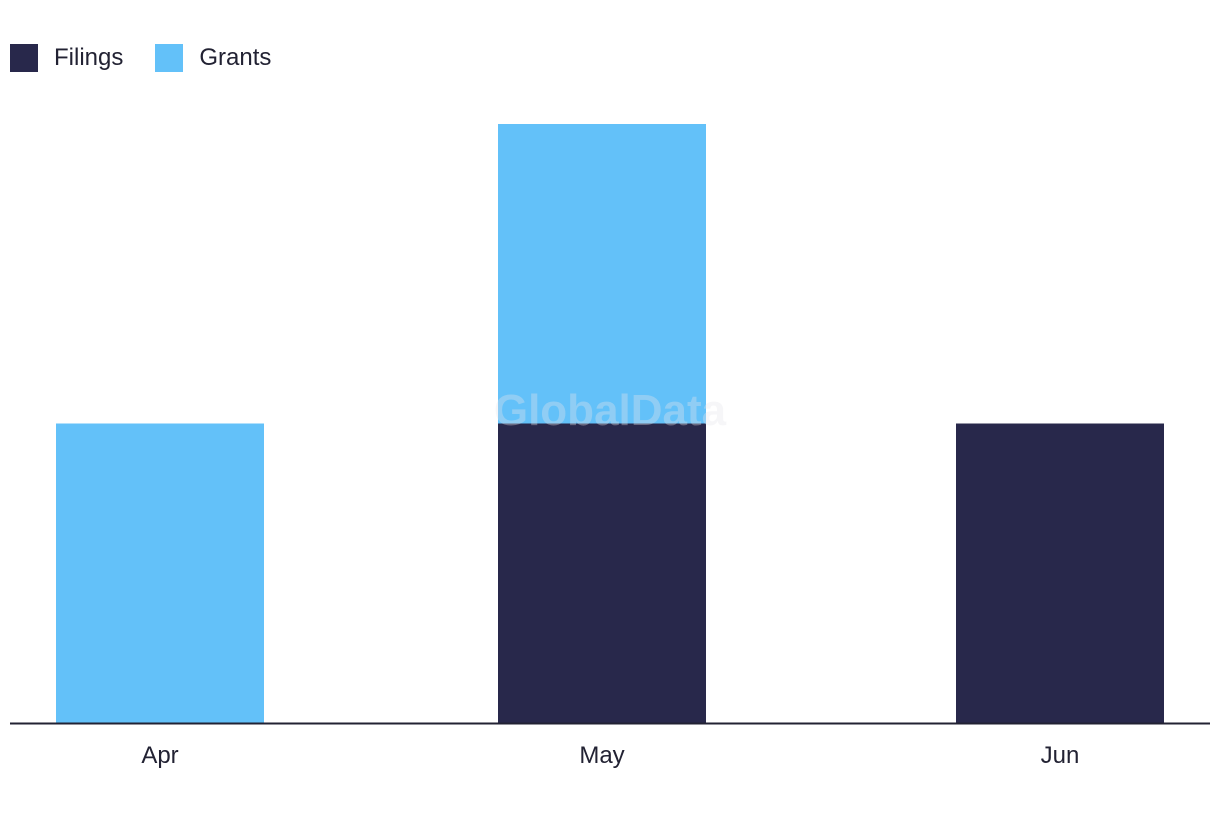 The width and height of the screenshot is (1220, 822). I want to click on legend-item-filings: Filings, so click(66, 58).